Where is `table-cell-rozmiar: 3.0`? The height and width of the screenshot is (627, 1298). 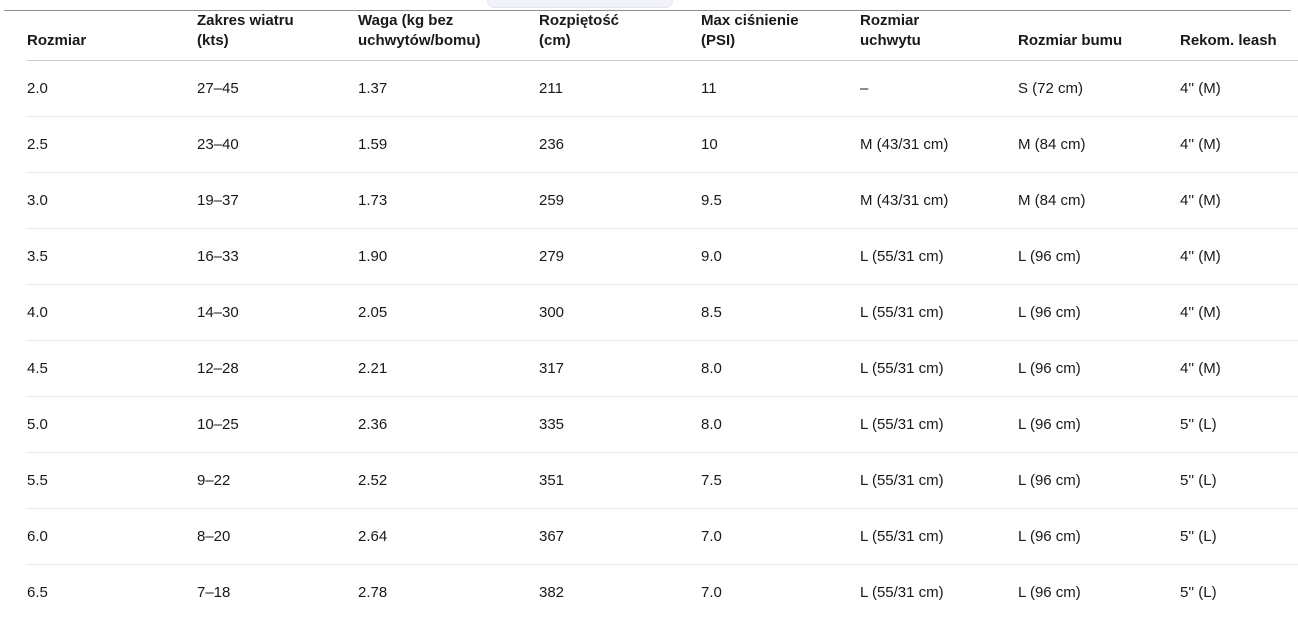 table-cell-rozmiar: 3.0 is located at coordinates (37, 200).